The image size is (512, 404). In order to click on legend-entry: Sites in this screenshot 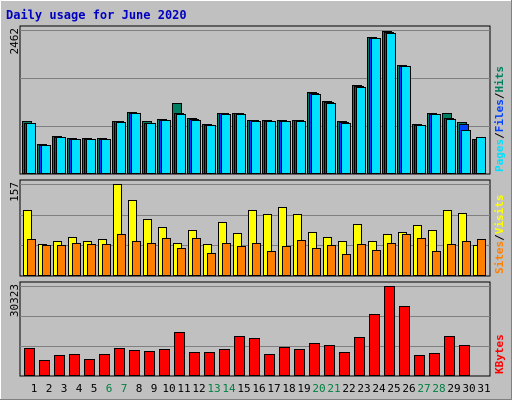, I will do `click(499, 257)`.